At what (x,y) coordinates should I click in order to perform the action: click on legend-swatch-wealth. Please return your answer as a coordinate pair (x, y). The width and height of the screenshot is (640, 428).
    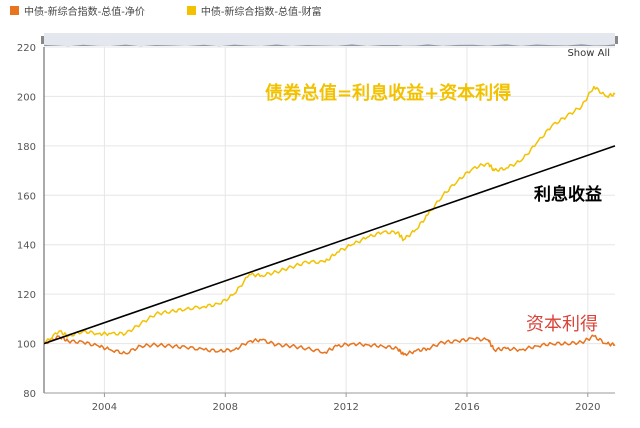
    Looking at the image, I should click on (191, 10).